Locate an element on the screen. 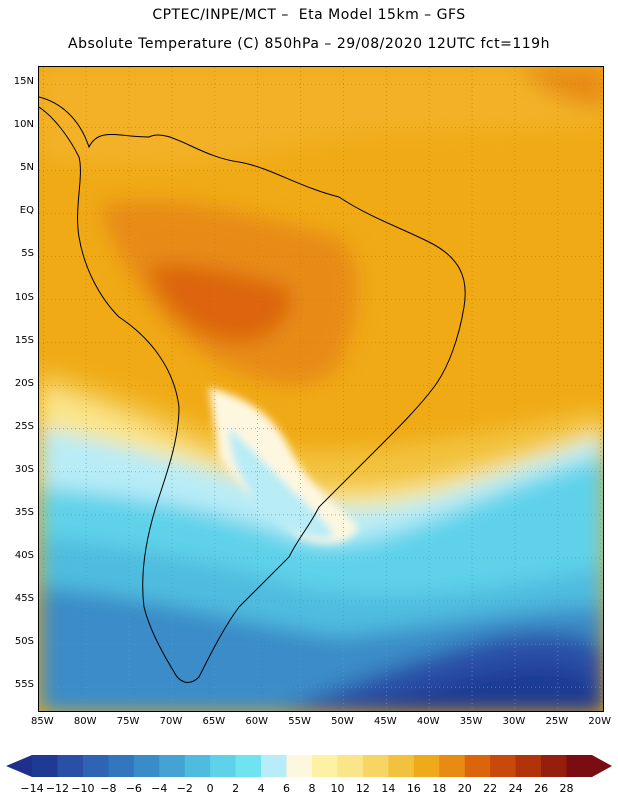 Image resolution: width=618 pixels, height=800 pixels. colorbar-under-arrow is located at coordinates (19, 766).